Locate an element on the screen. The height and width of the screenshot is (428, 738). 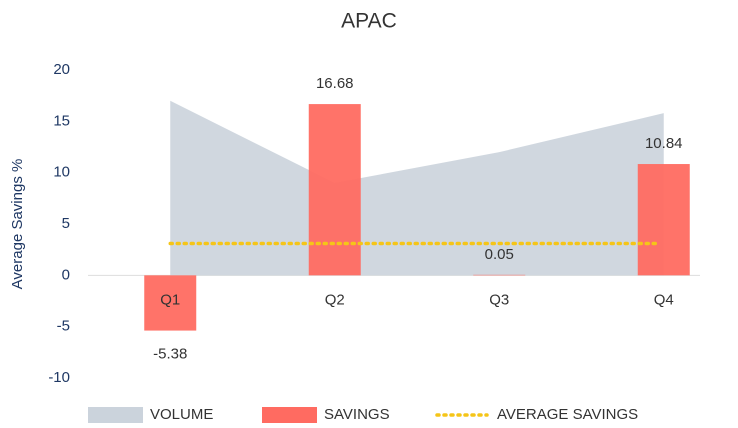
x-tick-label: Q3 is located at coordinates (499, 299).